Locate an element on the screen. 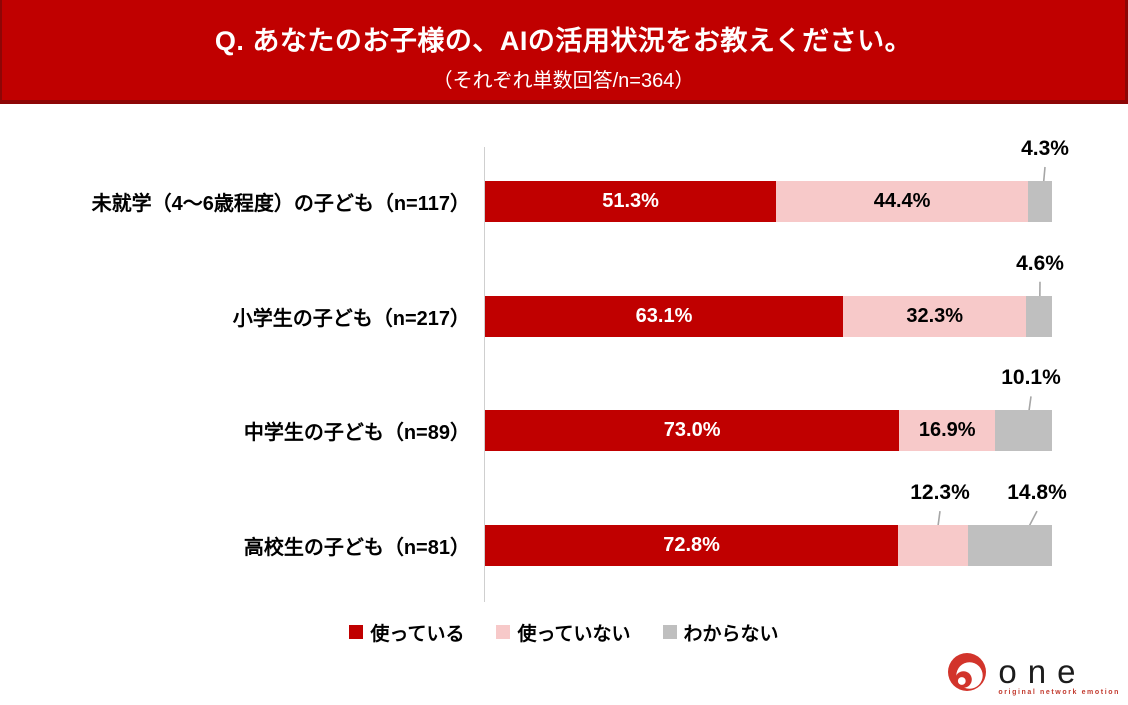 This screenshot has width=1128, height=705. question-subtitle: （それぞれ単数回答/n=364） is located at coordinates (563, 81).